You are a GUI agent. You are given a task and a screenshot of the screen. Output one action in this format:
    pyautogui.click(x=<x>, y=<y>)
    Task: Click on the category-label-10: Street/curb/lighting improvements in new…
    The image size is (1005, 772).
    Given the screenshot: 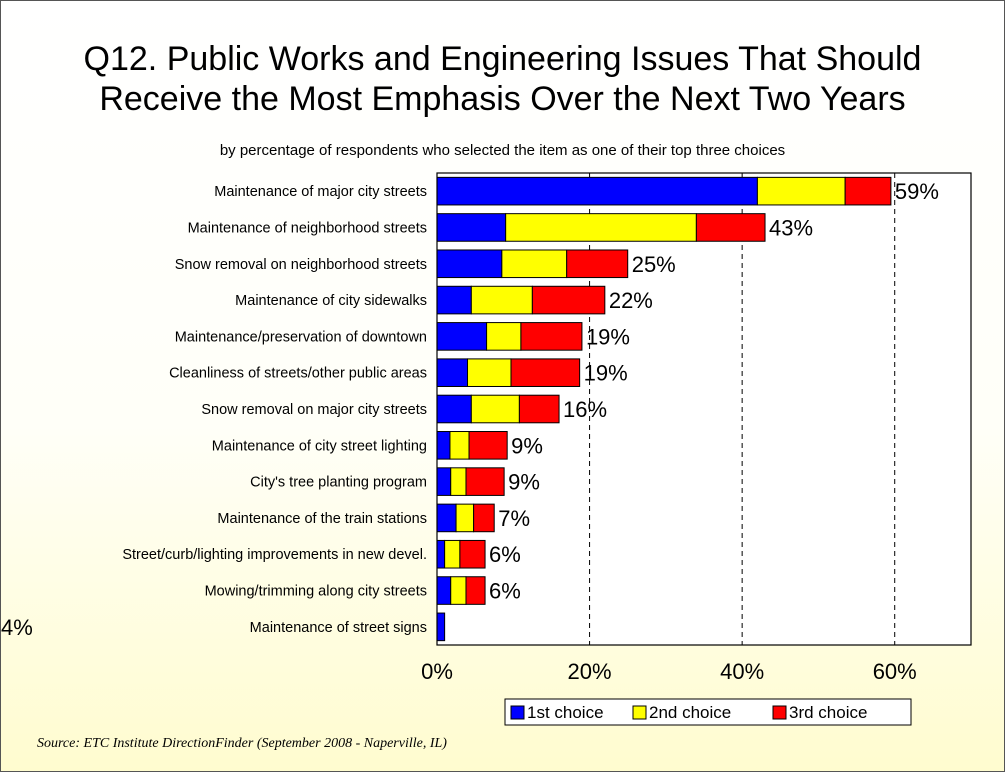 What is the action you would take?
    pyautogui.click(x=274, y=555)
    